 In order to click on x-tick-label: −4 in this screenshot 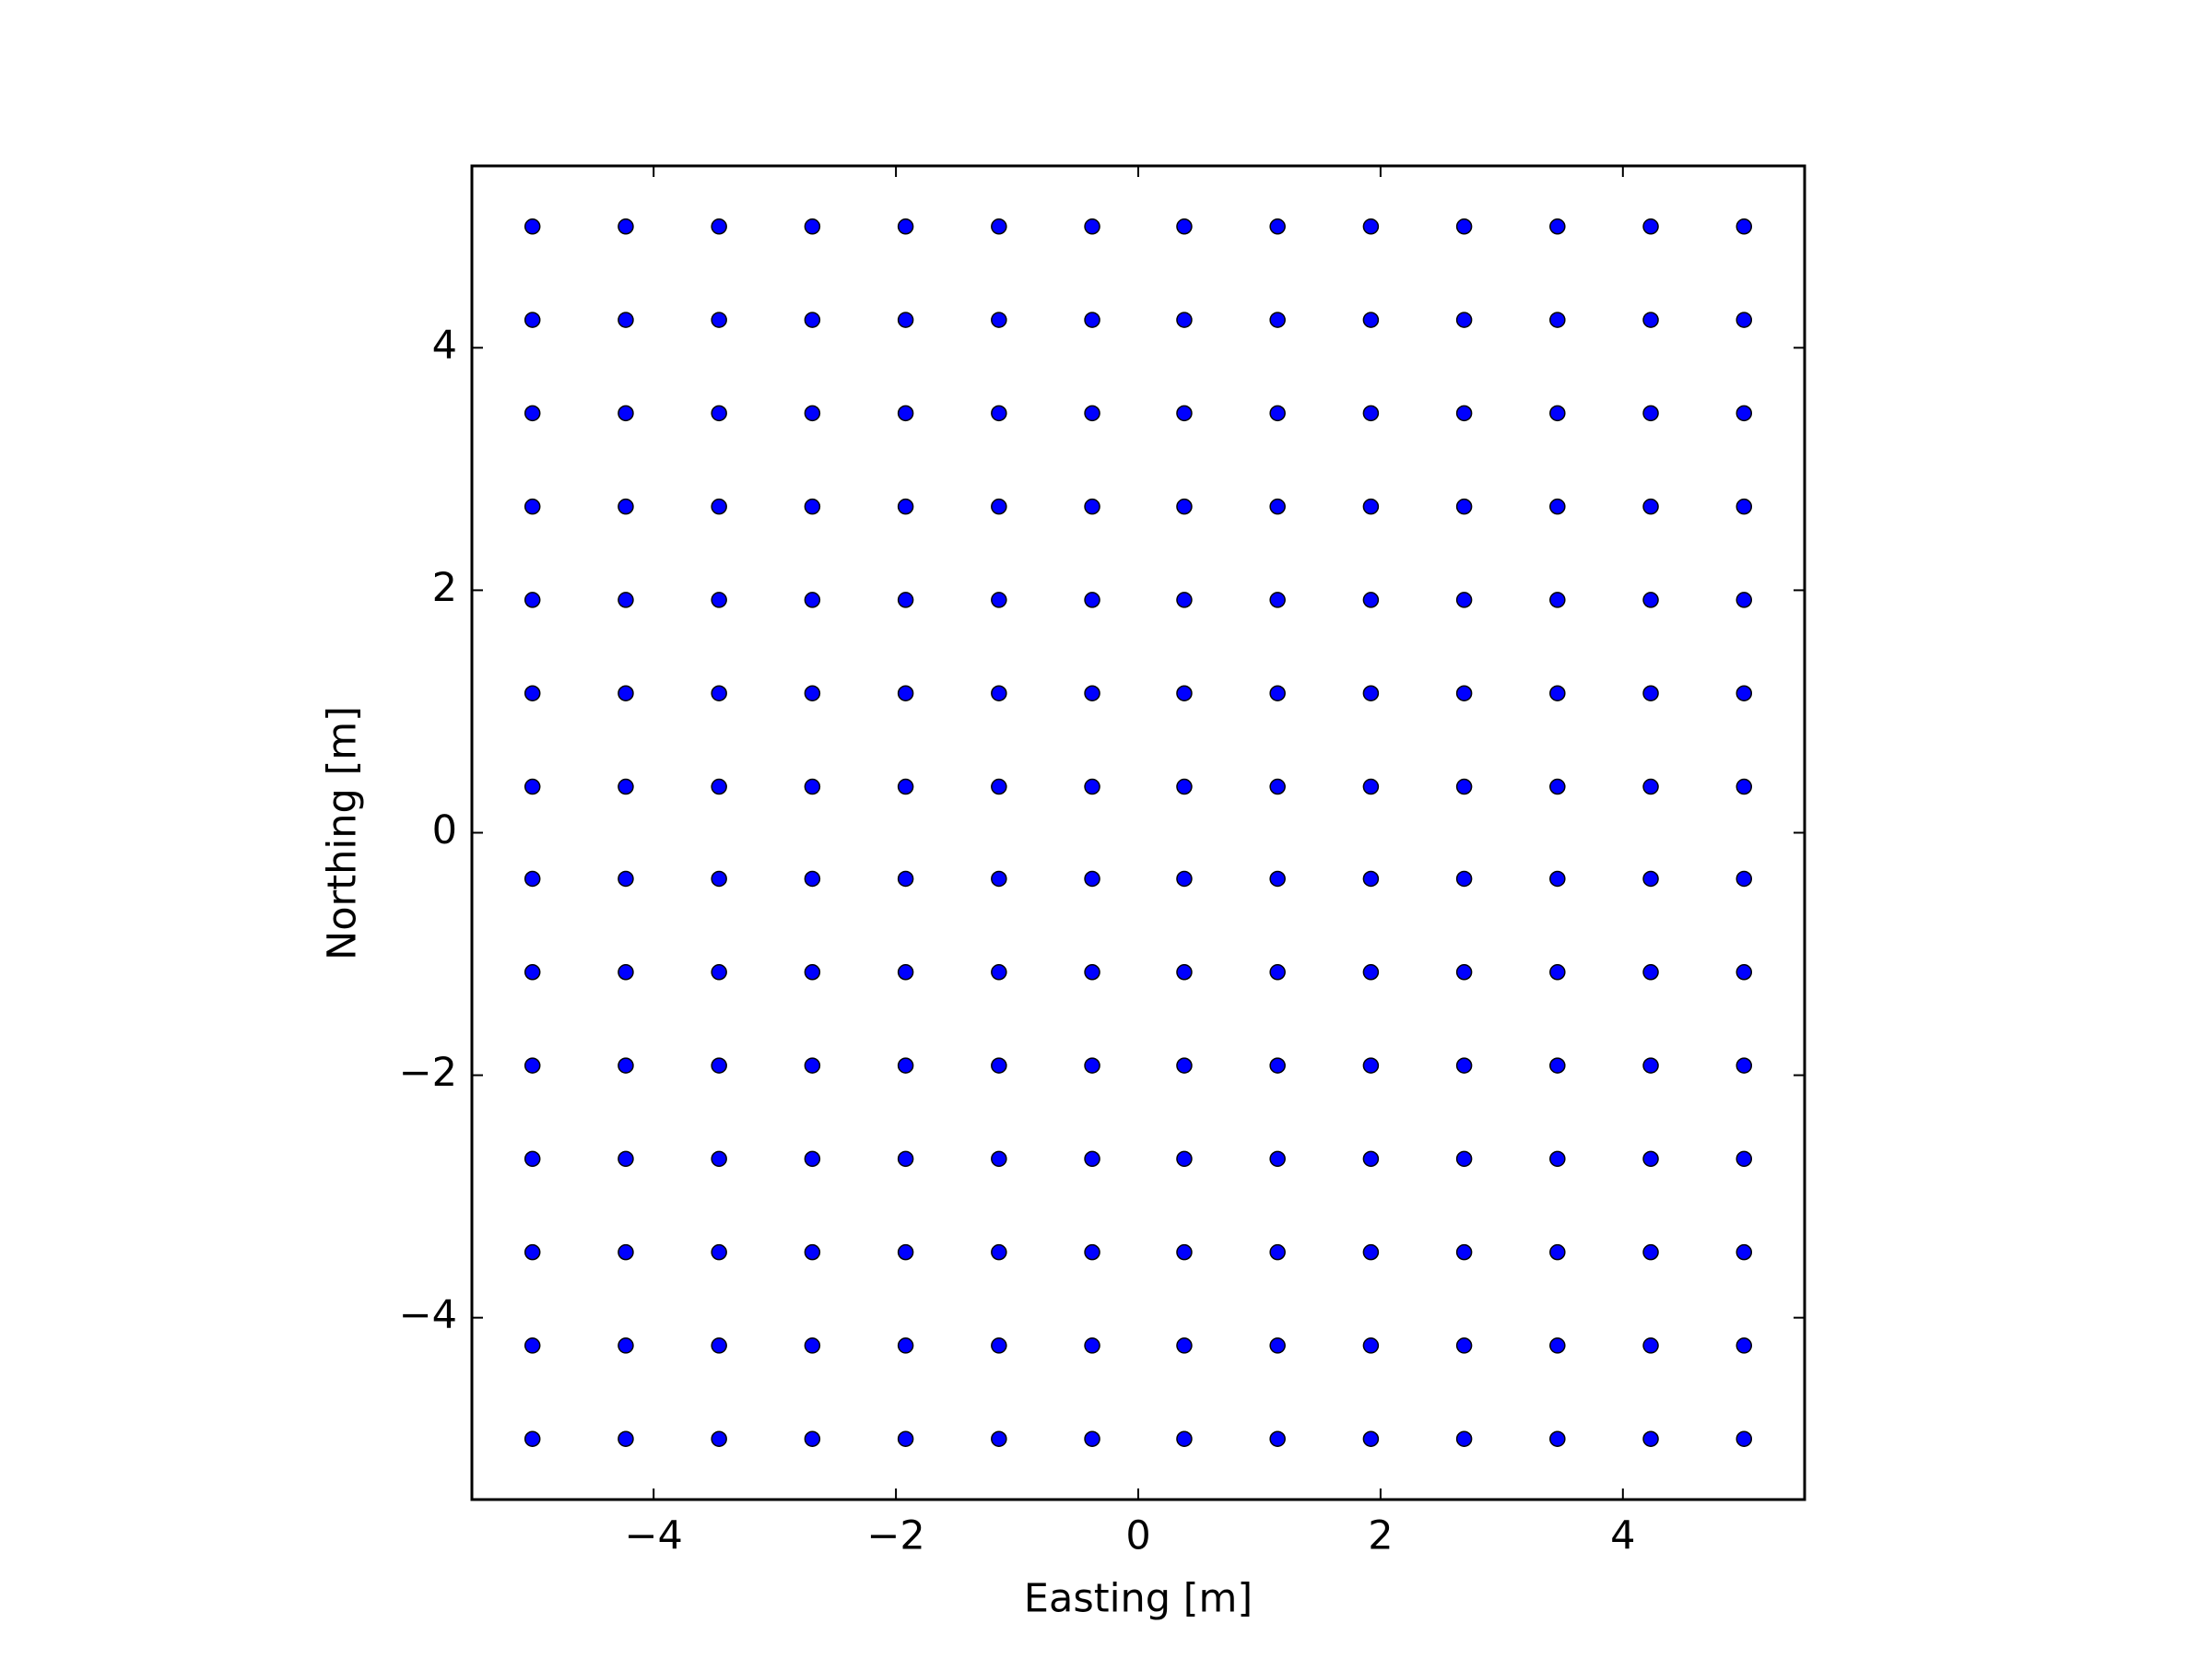, I will do `click(653, 1536)`.